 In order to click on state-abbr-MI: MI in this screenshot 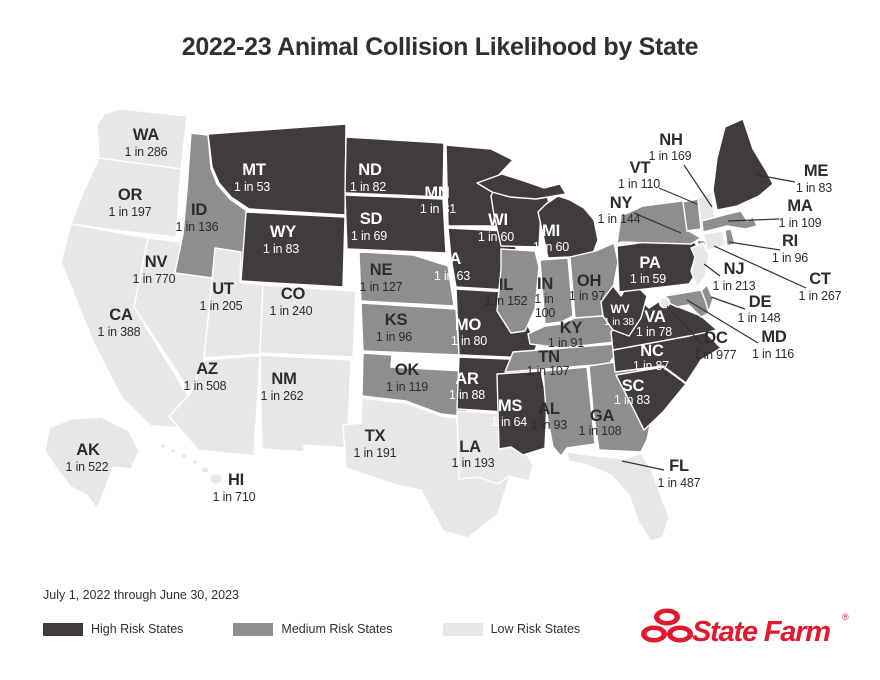, I will do `click(551, 231)`.